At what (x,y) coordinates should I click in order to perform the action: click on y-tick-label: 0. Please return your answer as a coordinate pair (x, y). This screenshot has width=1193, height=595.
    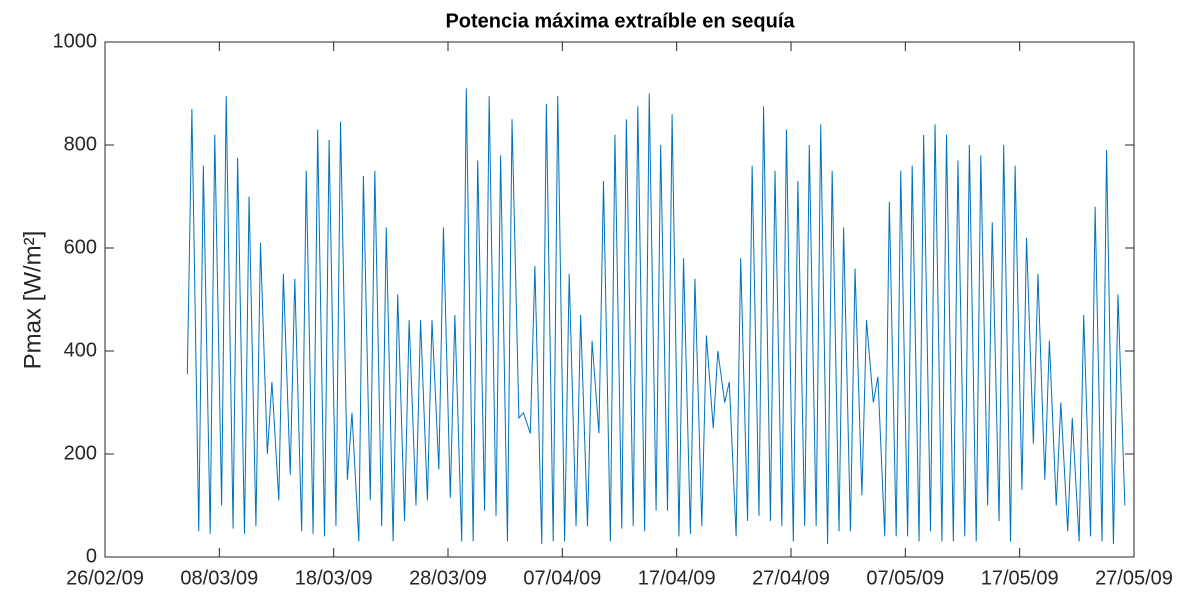
    Looking at the image, I should click on (91, 556).